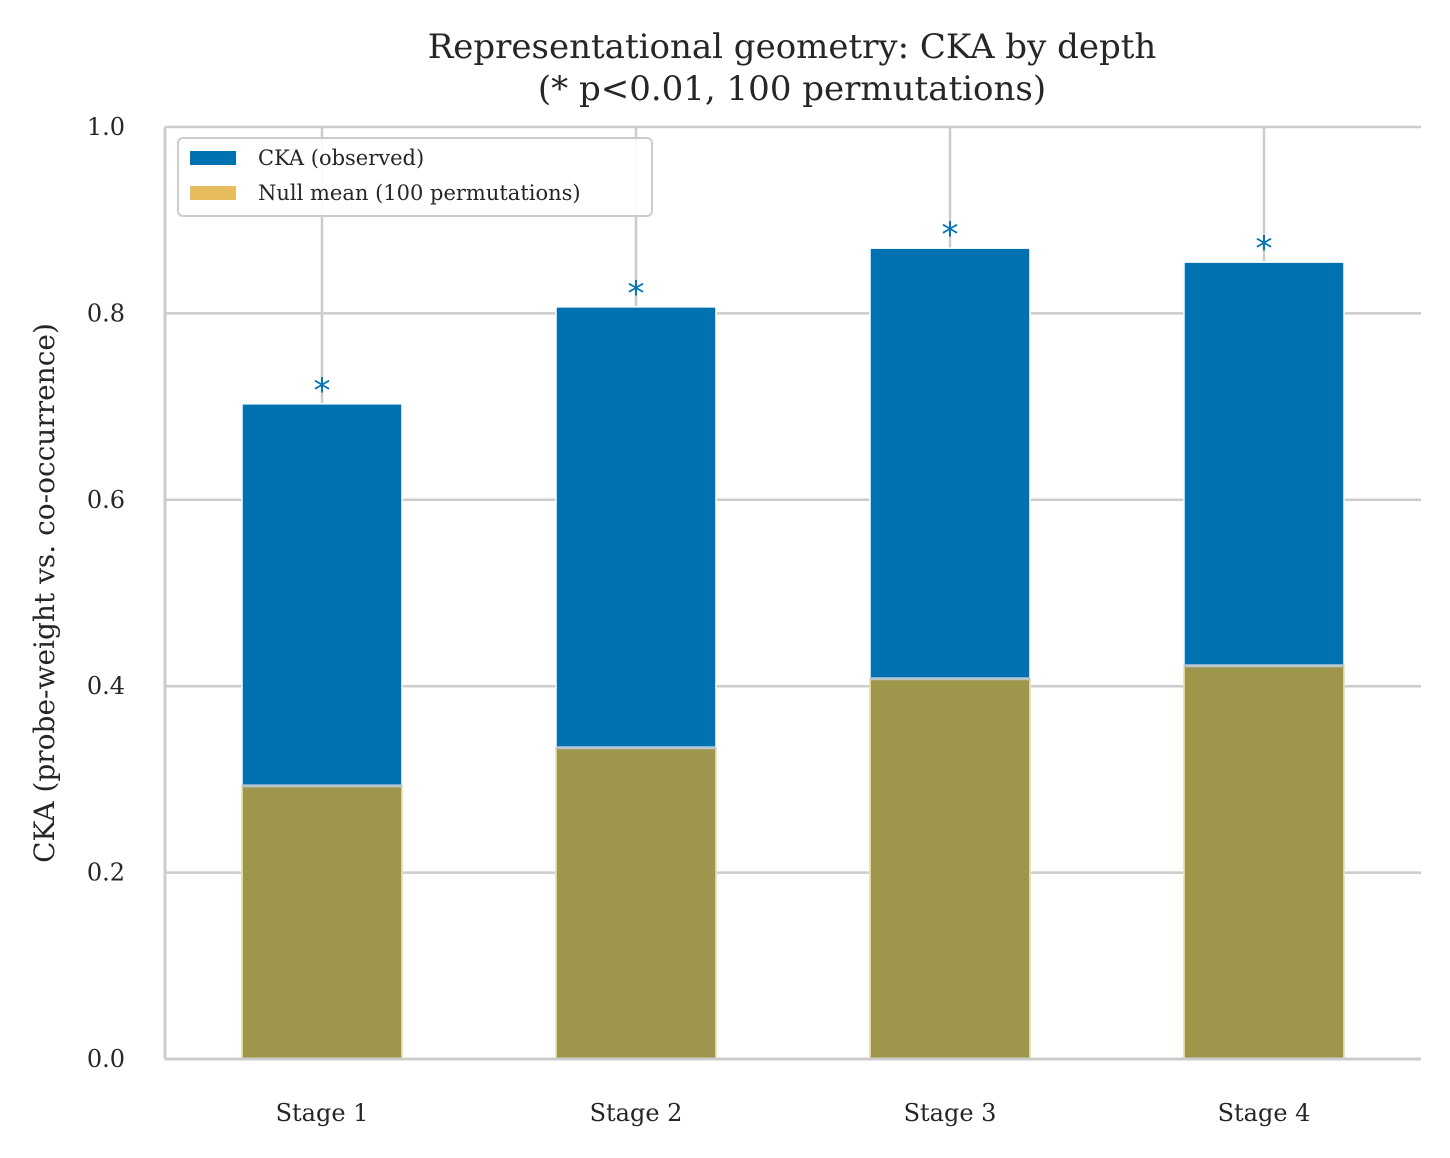  I want to click on legend-label: CKA (observed), so click(341, 158).